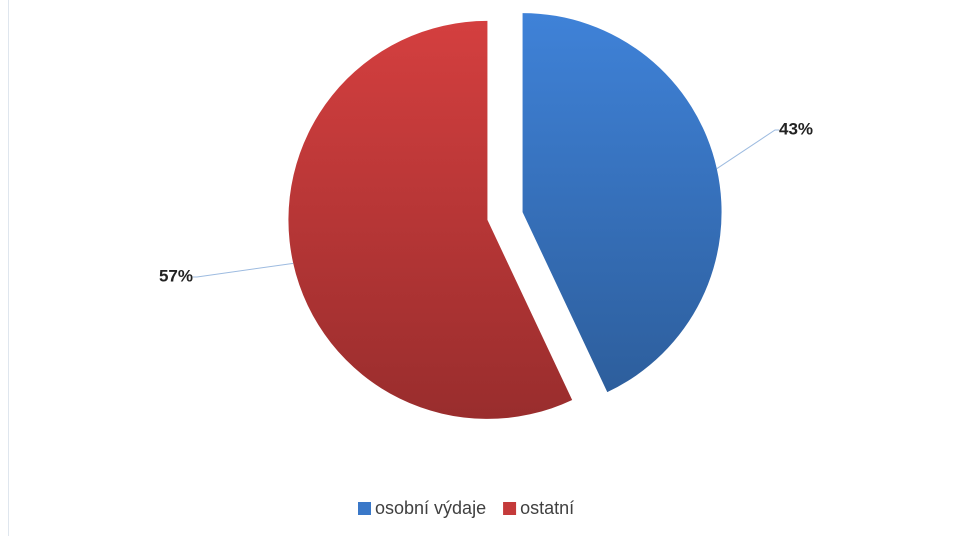 This screenshot has width=954, height=536. What do you see at coordinates (430, 508) in the screenshot?
I see `legend-label: osobní výdaje` at bounding box center [430, 508].